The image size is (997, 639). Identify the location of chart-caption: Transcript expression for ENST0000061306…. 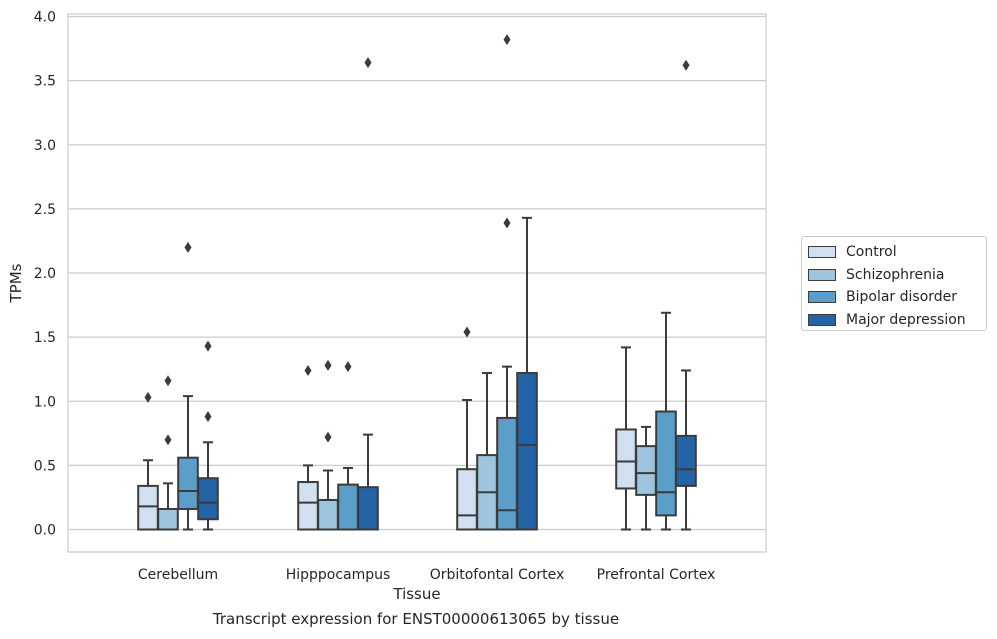
(416, 619).